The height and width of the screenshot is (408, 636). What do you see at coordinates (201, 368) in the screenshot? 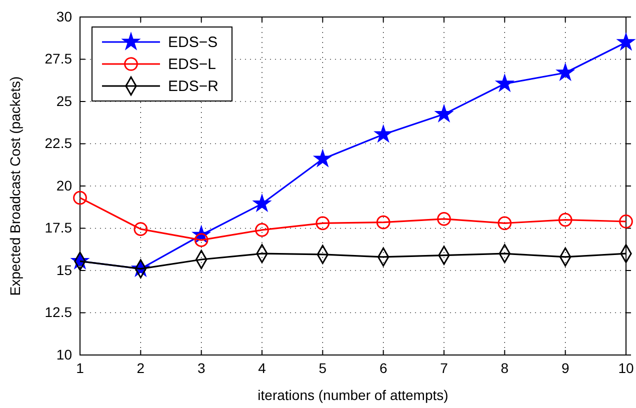
I see `x-tick-label: 3` at bounding box center [201, 368].